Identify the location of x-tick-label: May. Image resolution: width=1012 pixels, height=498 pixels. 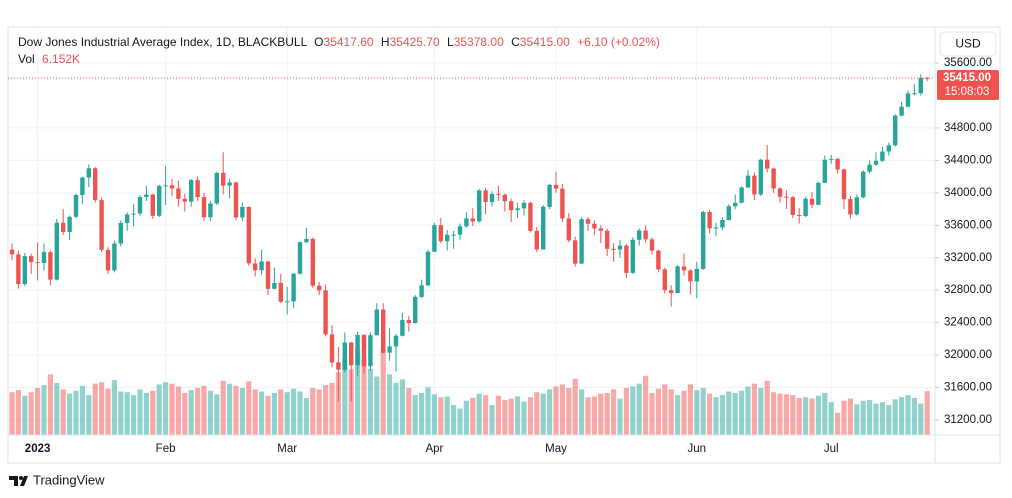
(556, 449).